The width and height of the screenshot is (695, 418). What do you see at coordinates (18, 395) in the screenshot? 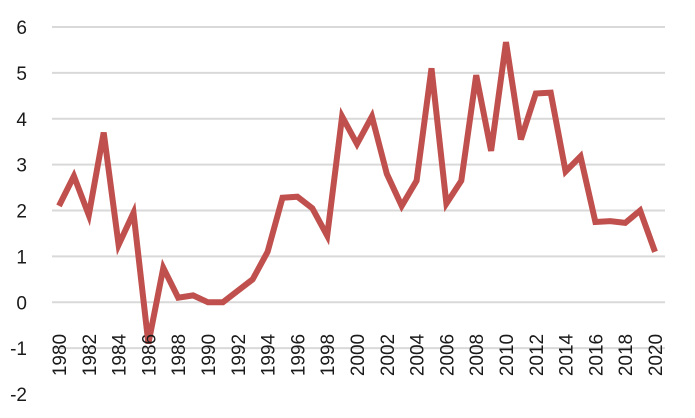
I see `y-tick-label: -2` at bounding box center [18, 395].